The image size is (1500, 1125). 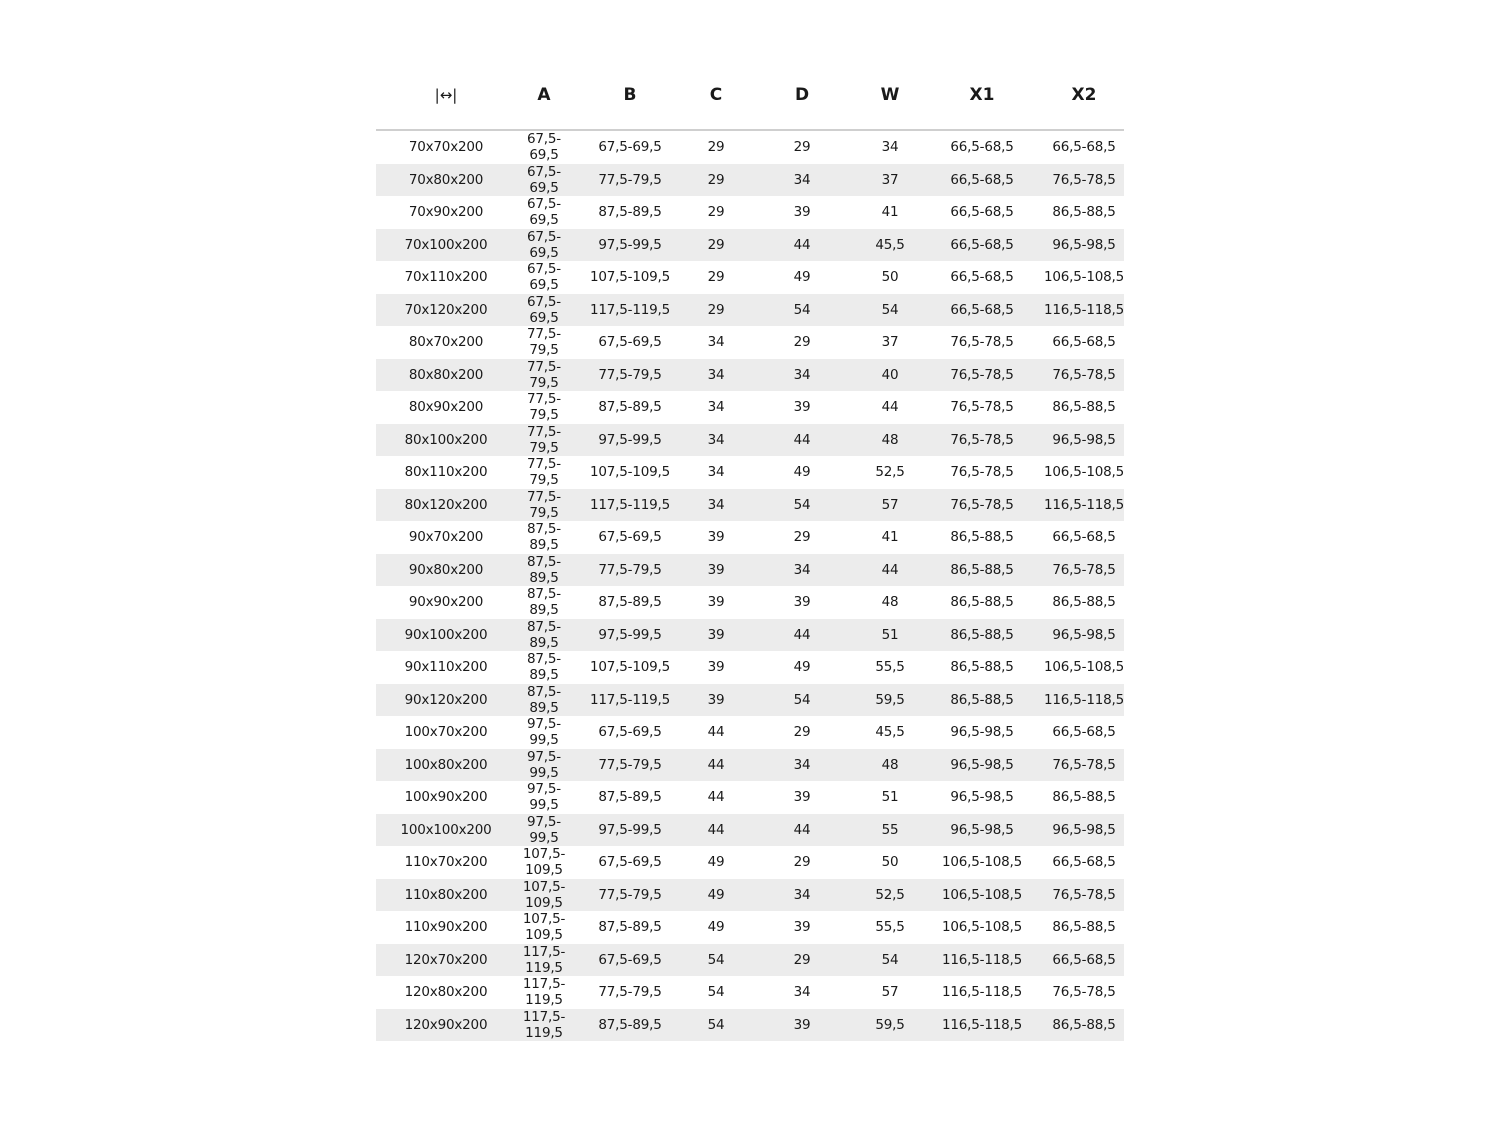 What do you see at coordinates (890, 179) in the screenshot?
I see `cell-w: 37` at bounding box center [890, 179].